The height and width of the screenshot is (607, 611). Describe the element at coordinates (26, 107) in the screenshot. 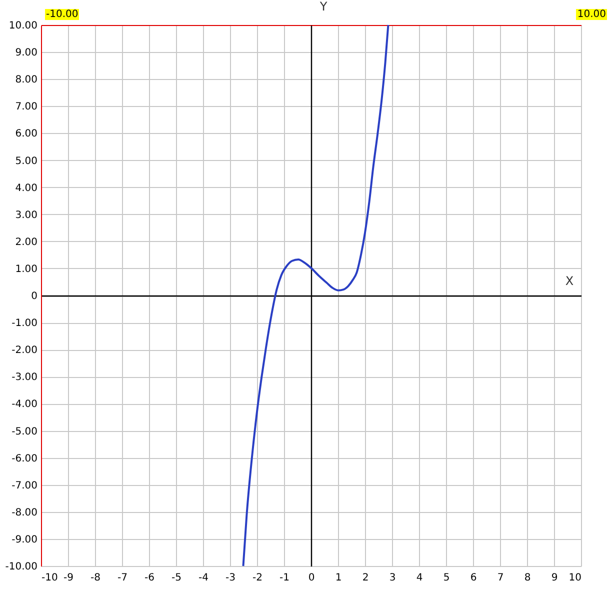

I see `y-tick-label: 7.00` at that location.